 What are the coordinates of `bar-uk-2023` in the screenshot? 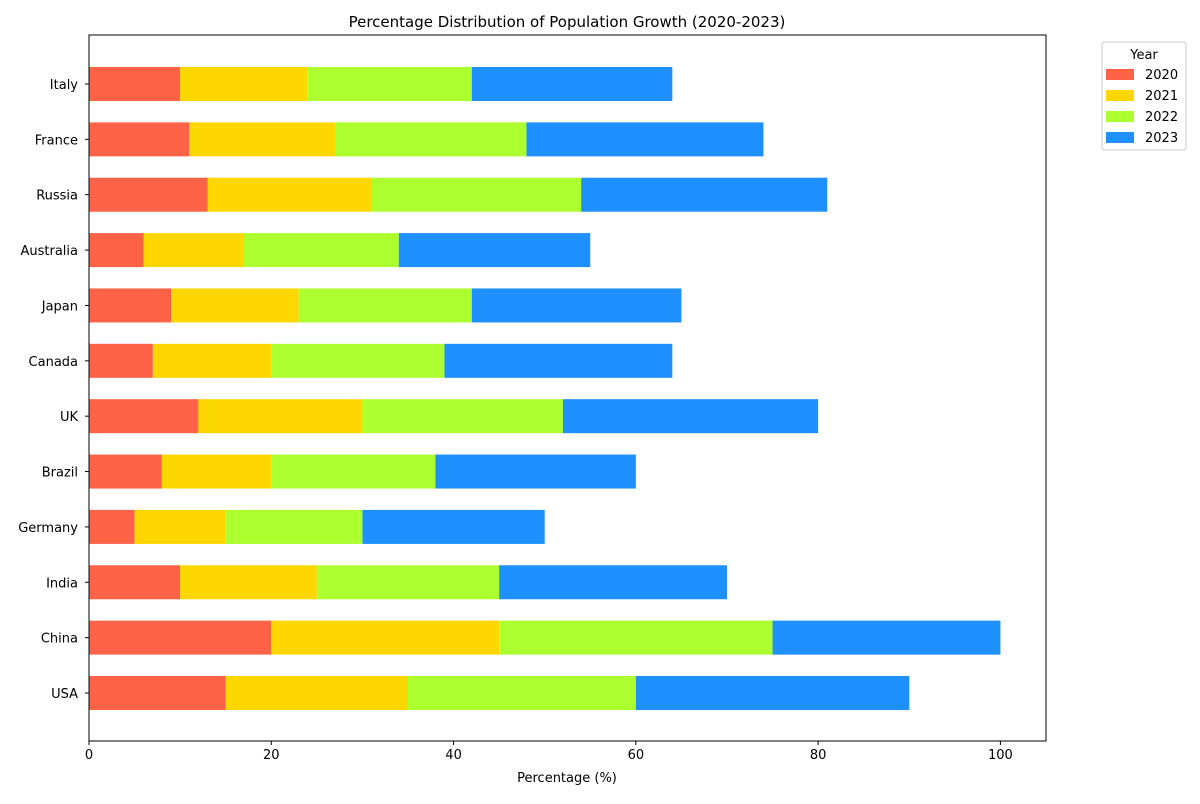 It's located at (690, 416).